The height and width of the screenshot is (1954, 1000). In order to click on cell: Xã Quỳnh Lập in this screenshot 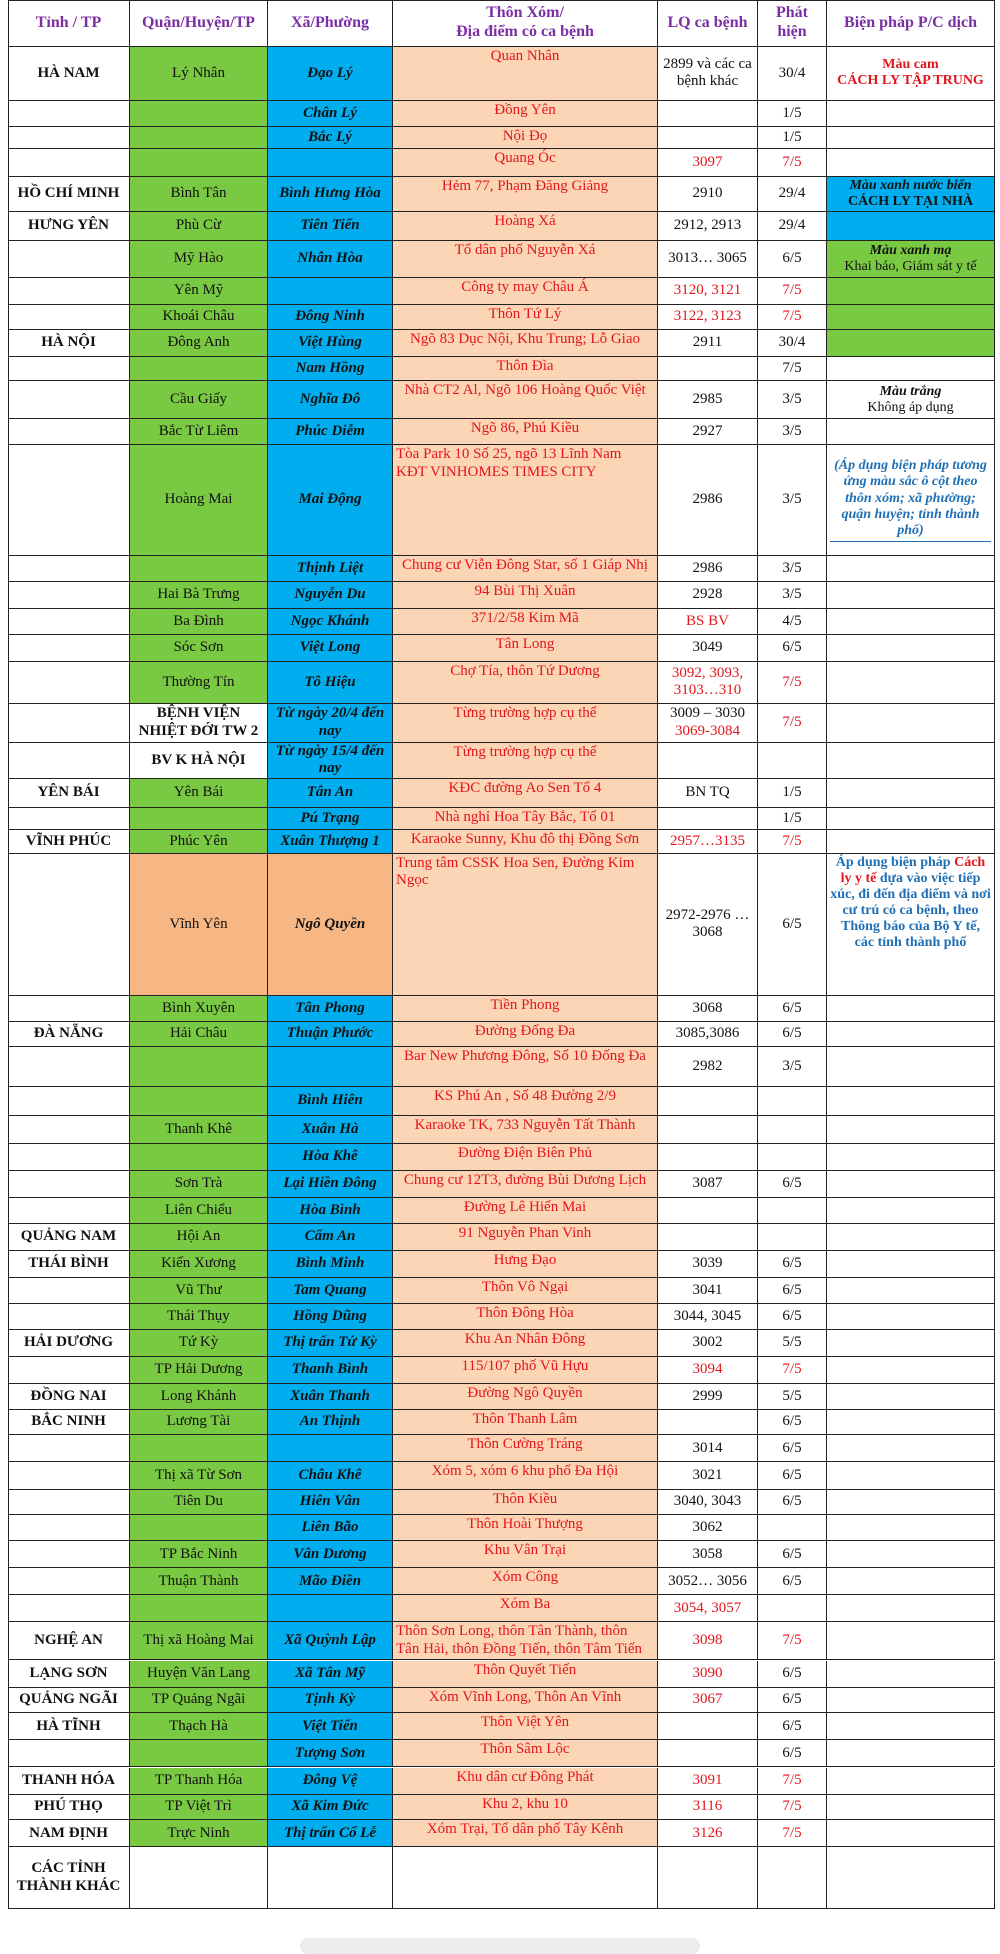, I will do `click(330, 1641)`.